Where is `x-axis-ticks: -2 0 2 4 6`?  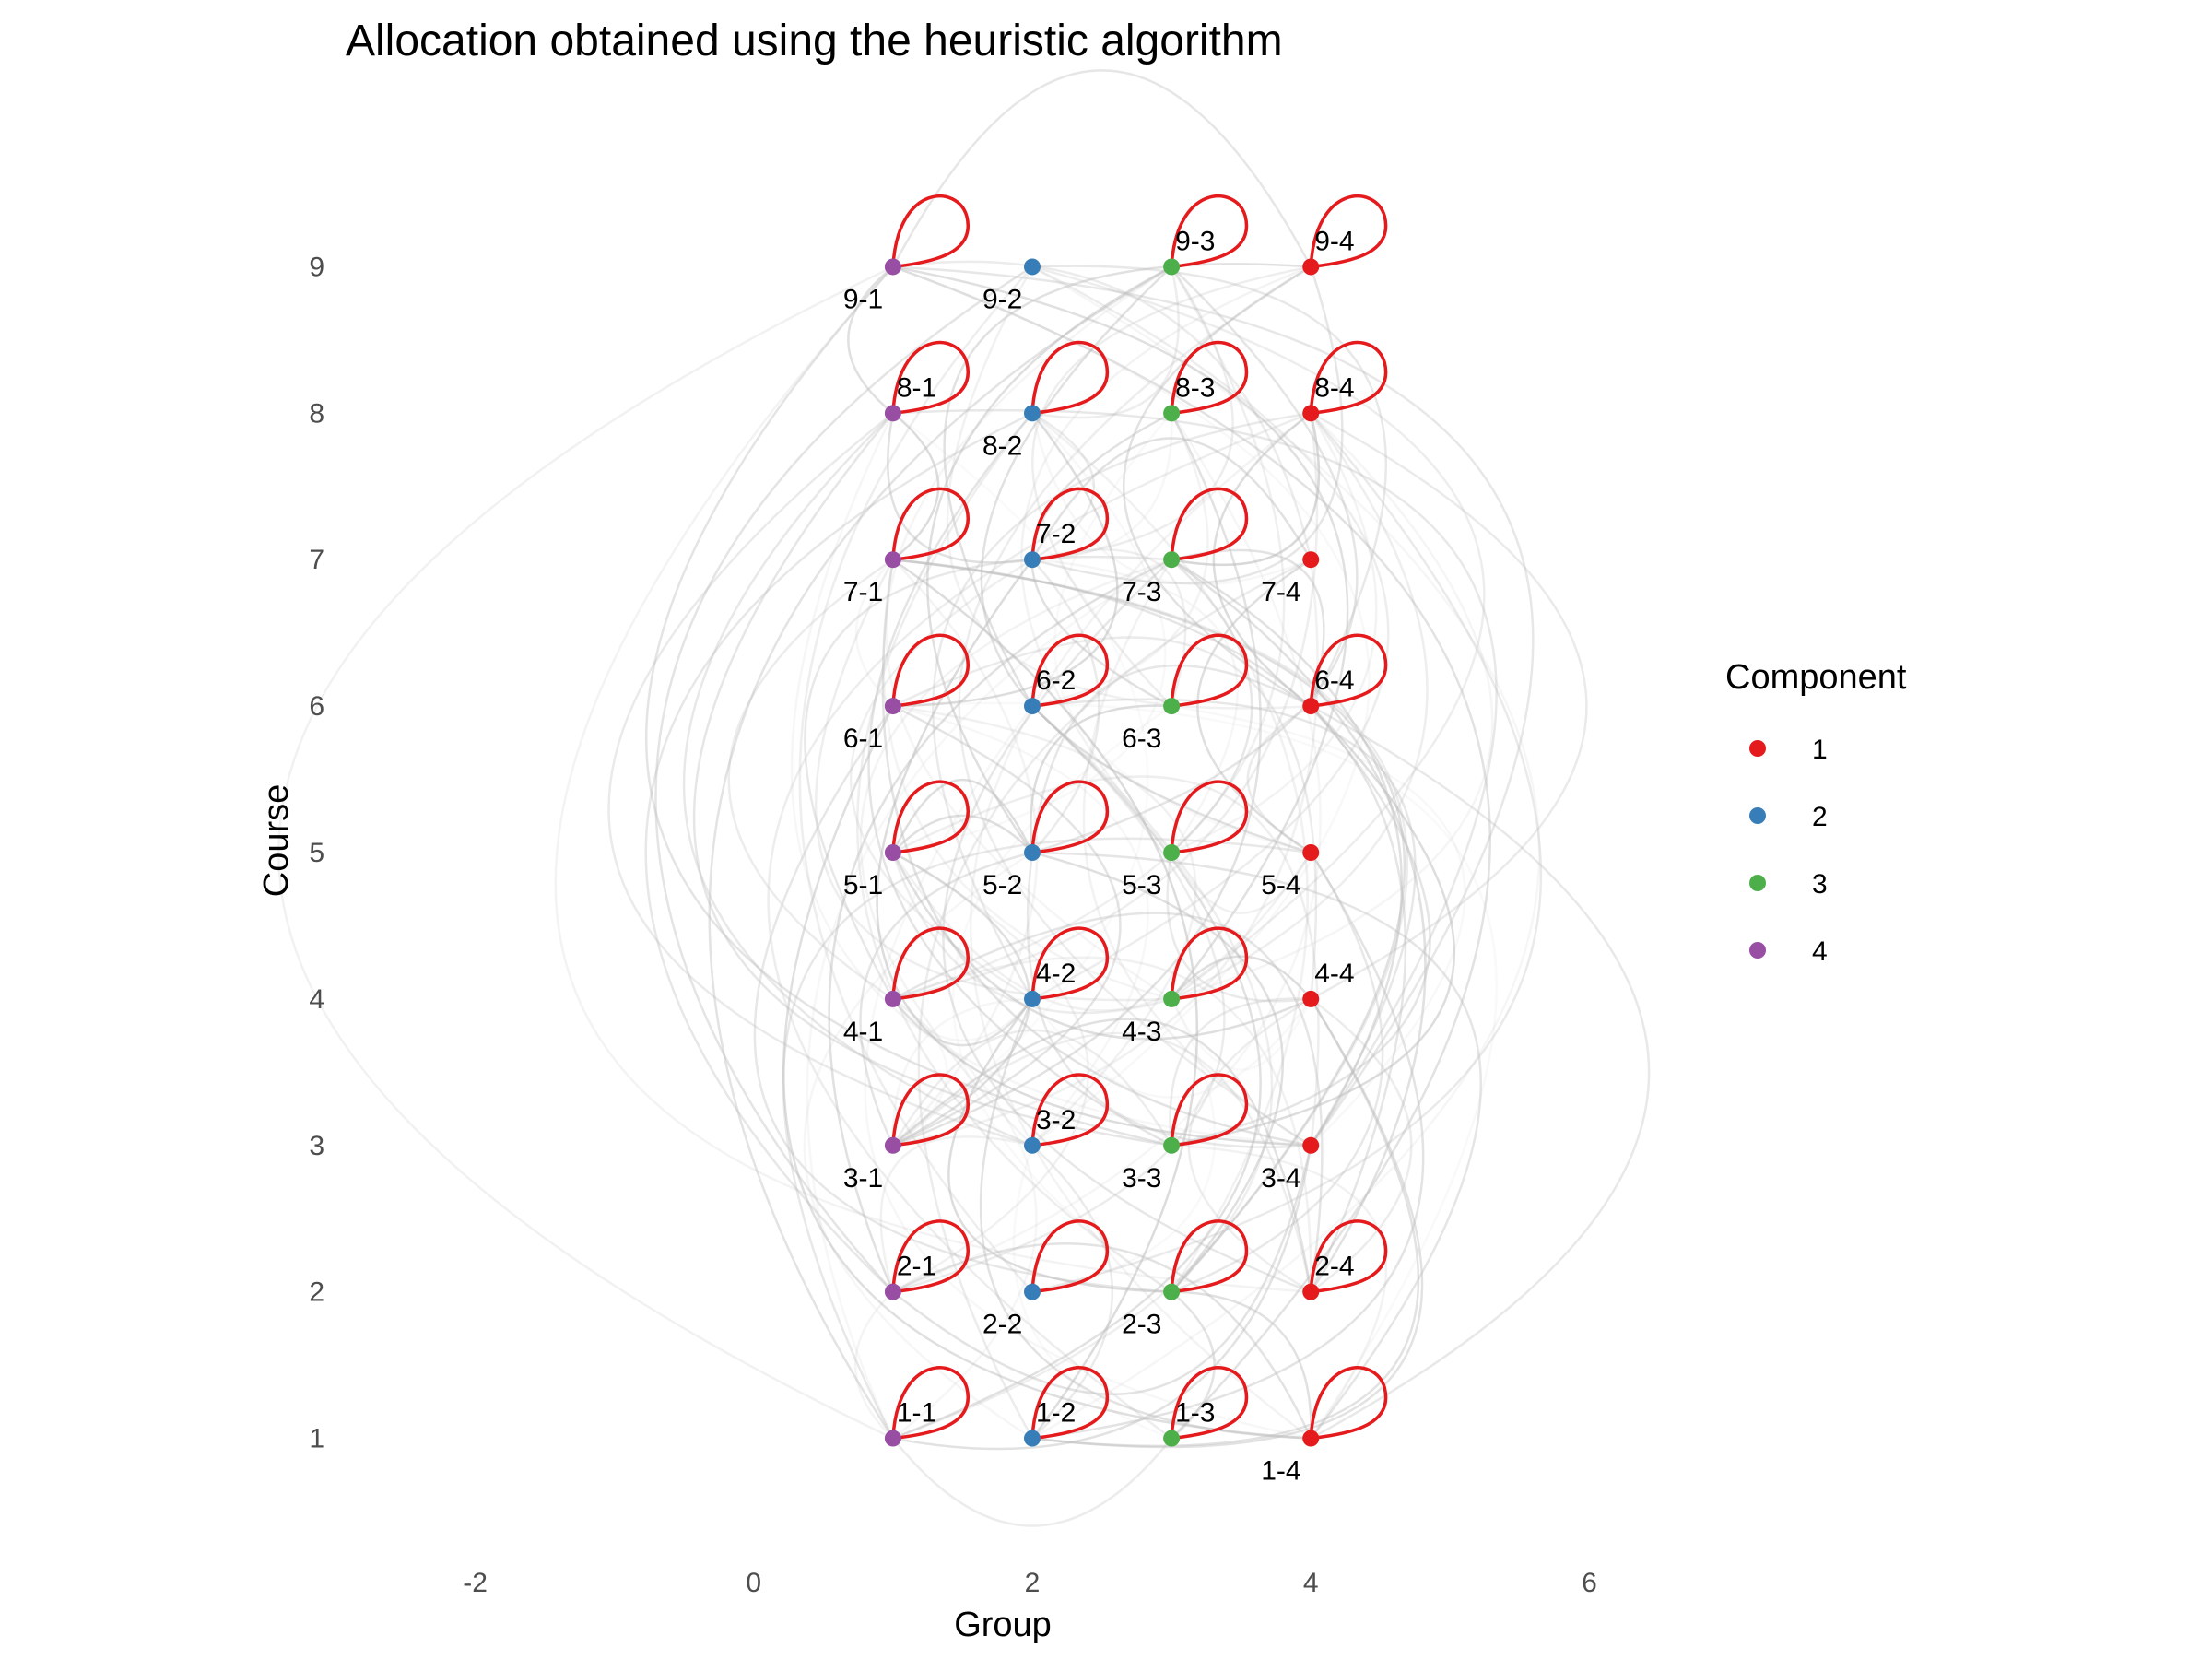 x-axis-ticks: -2 0 2 4 6 is located at coordinates (1030, 1583).